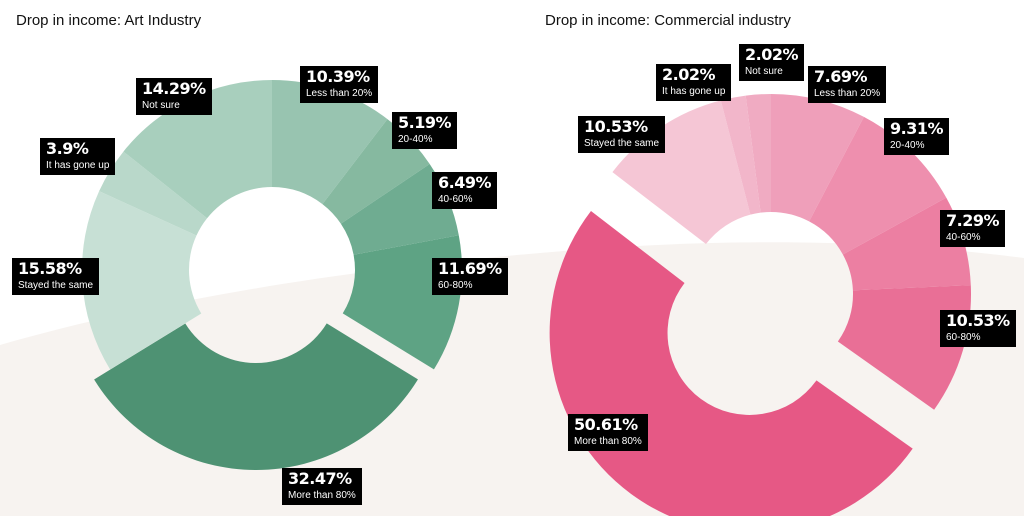  Describe the element at coordinates (109, 20) in the screenshot. I see `chart-title: Drop in income: Art Industry` at that location.